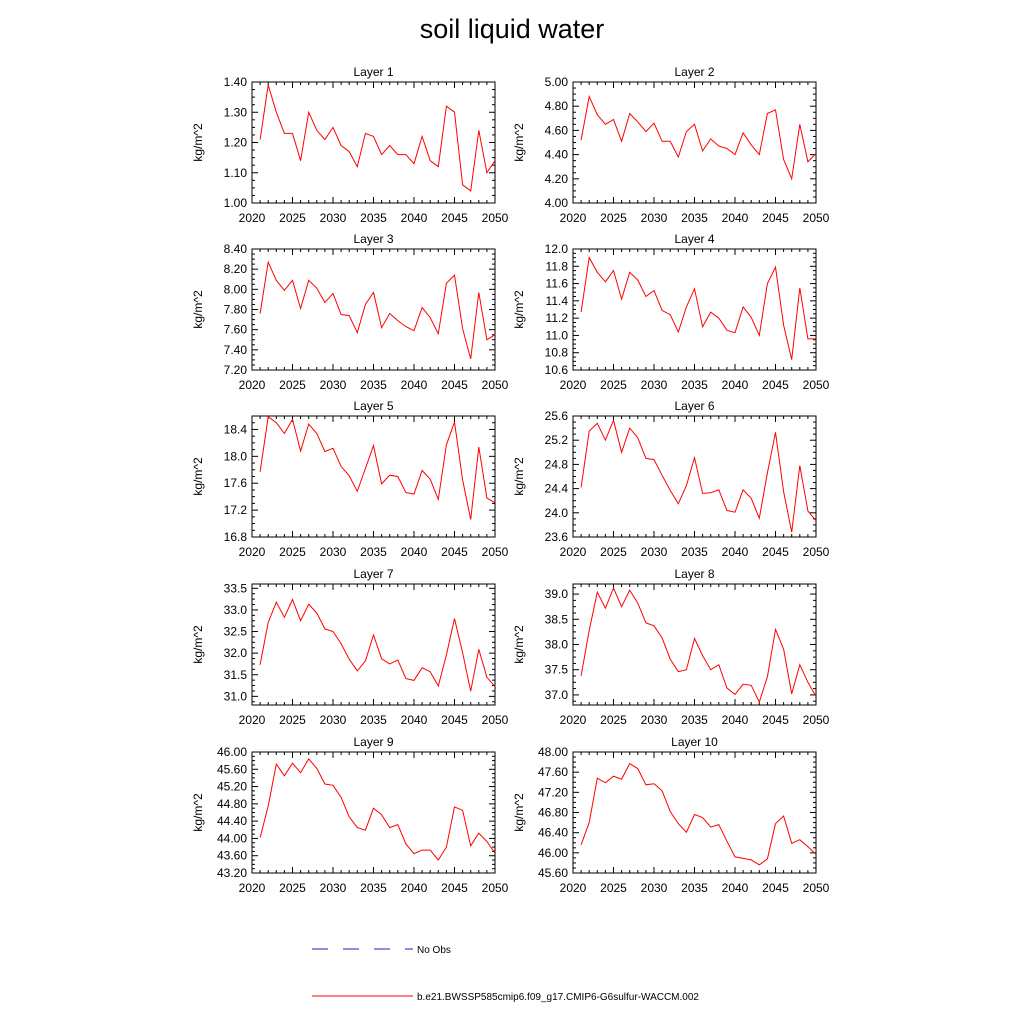  I want to click on panel-title: Layer 10, so click(694, 742).